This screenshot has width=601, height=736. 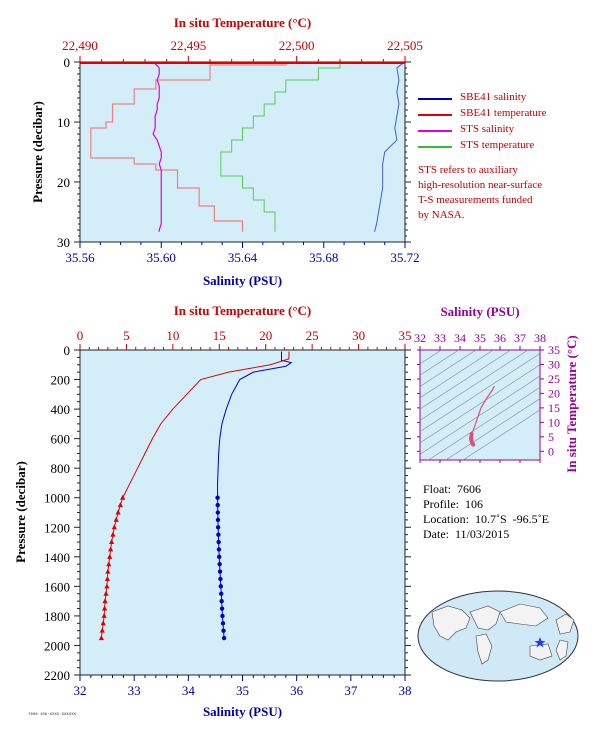 I want to click on top-plot-area, so click(x=242, y=152).